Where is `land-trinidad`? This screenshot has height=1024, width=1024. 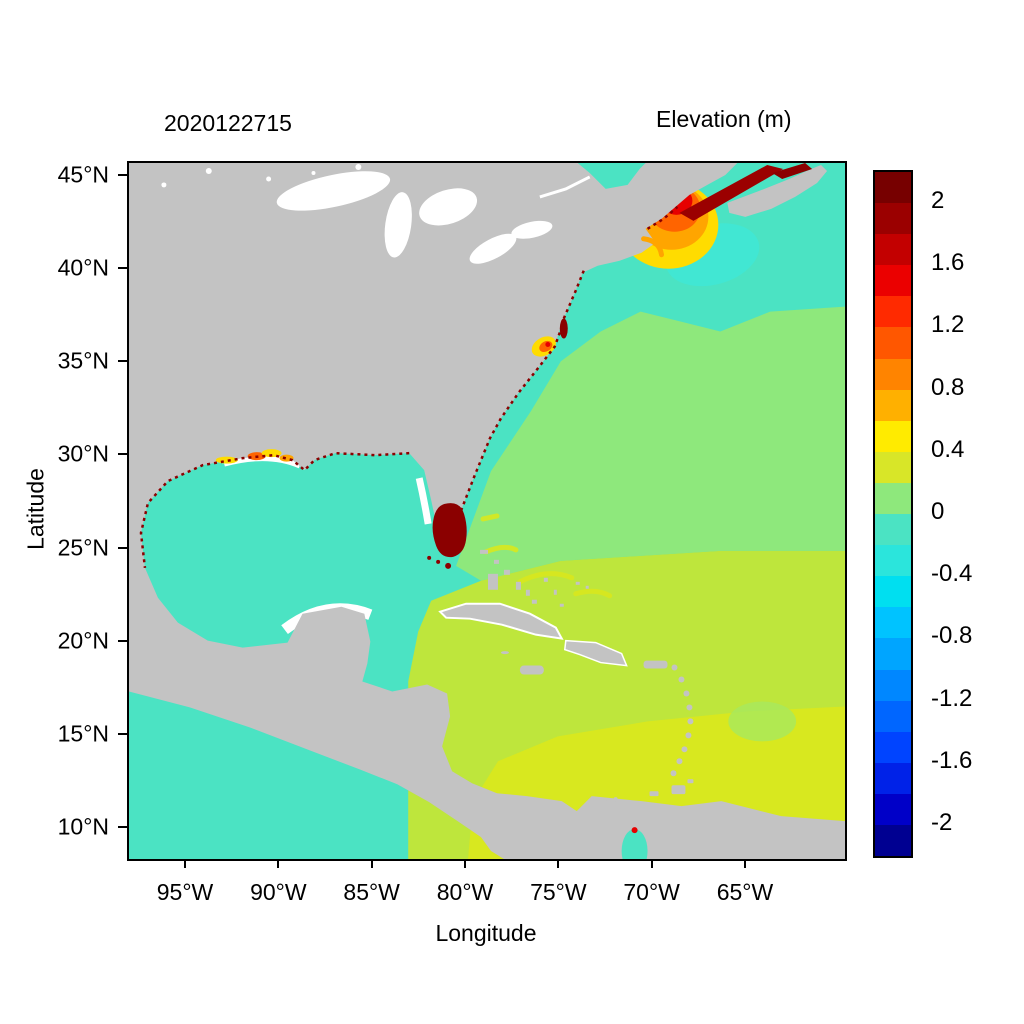
land-trinidad is located at coordinates (678, 790).